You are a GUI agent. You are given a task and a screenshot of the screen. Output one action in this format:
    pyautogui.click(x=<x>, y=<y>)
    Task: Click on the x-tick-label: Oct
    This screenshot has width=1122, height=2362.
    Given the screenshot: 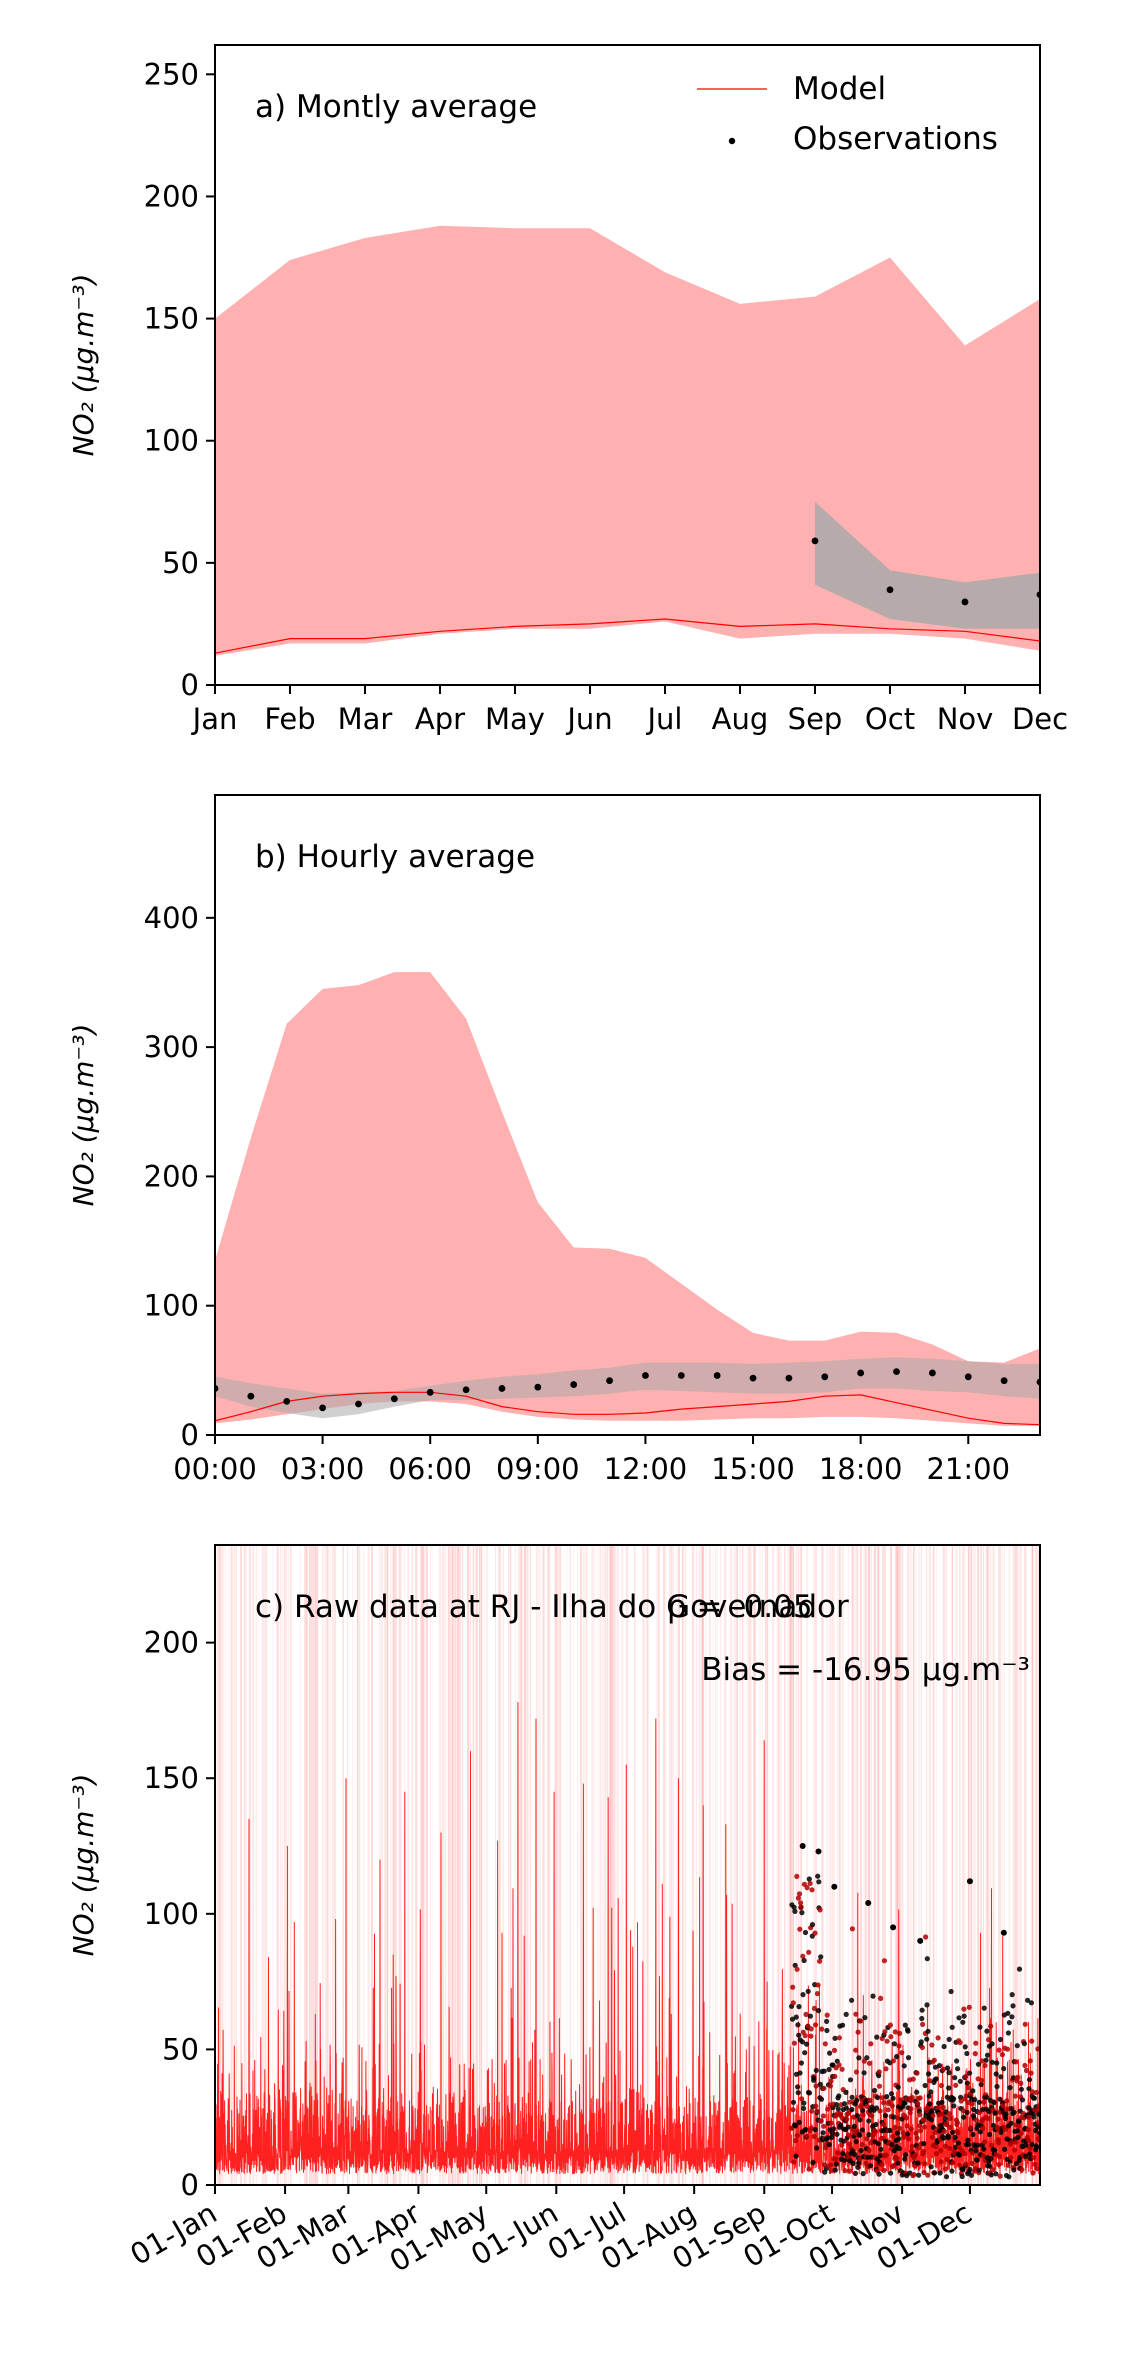 What is the action you would take?
    pyautogui.click(x=890, y=719)
    